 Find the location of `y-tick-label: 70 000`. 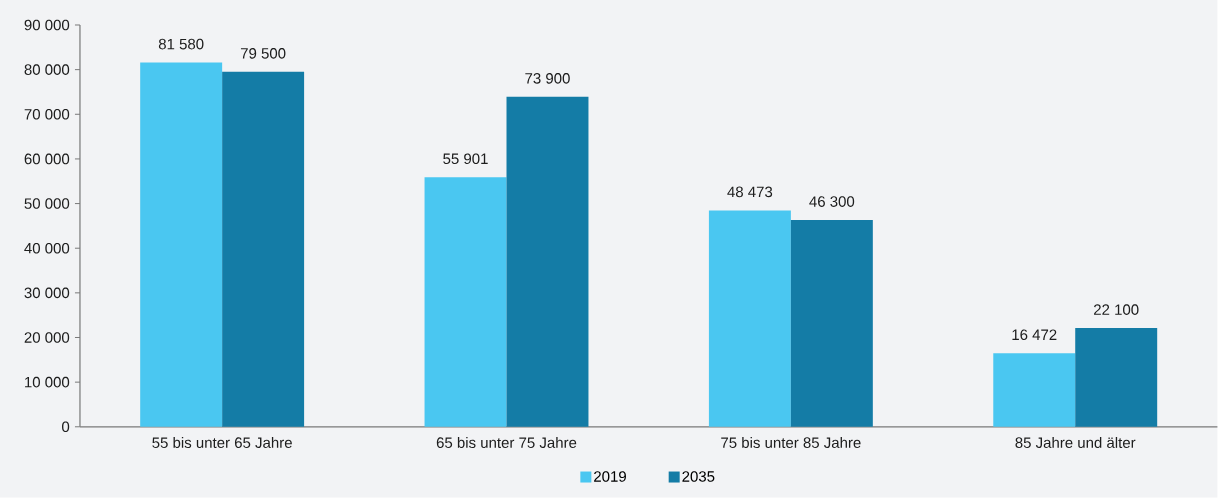

y-tick-label: 70 000 is located at coordinates (47, 114).